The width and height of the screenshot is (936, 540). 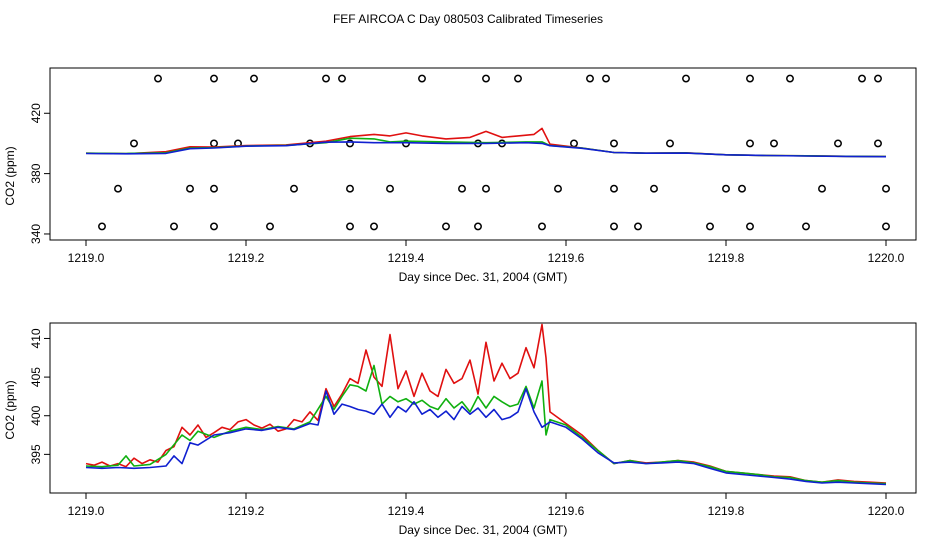 I want to click on top-series, so click(x=486, y=142).